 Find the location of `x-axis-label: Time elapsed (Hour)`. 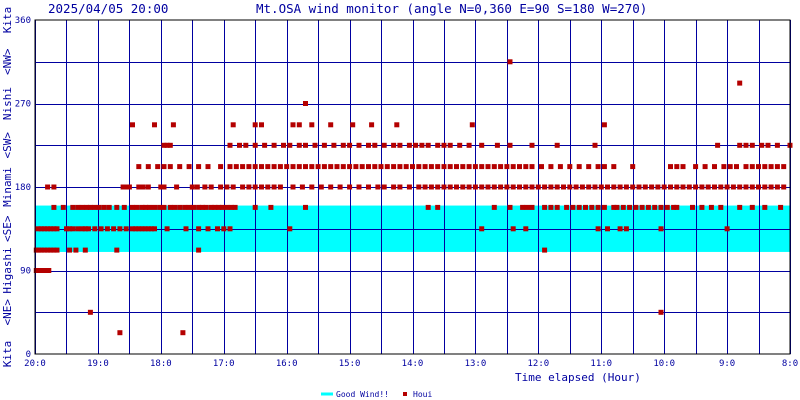

x-axis-label: Time elapsed (Hour) is located at coordinates (578, 377).